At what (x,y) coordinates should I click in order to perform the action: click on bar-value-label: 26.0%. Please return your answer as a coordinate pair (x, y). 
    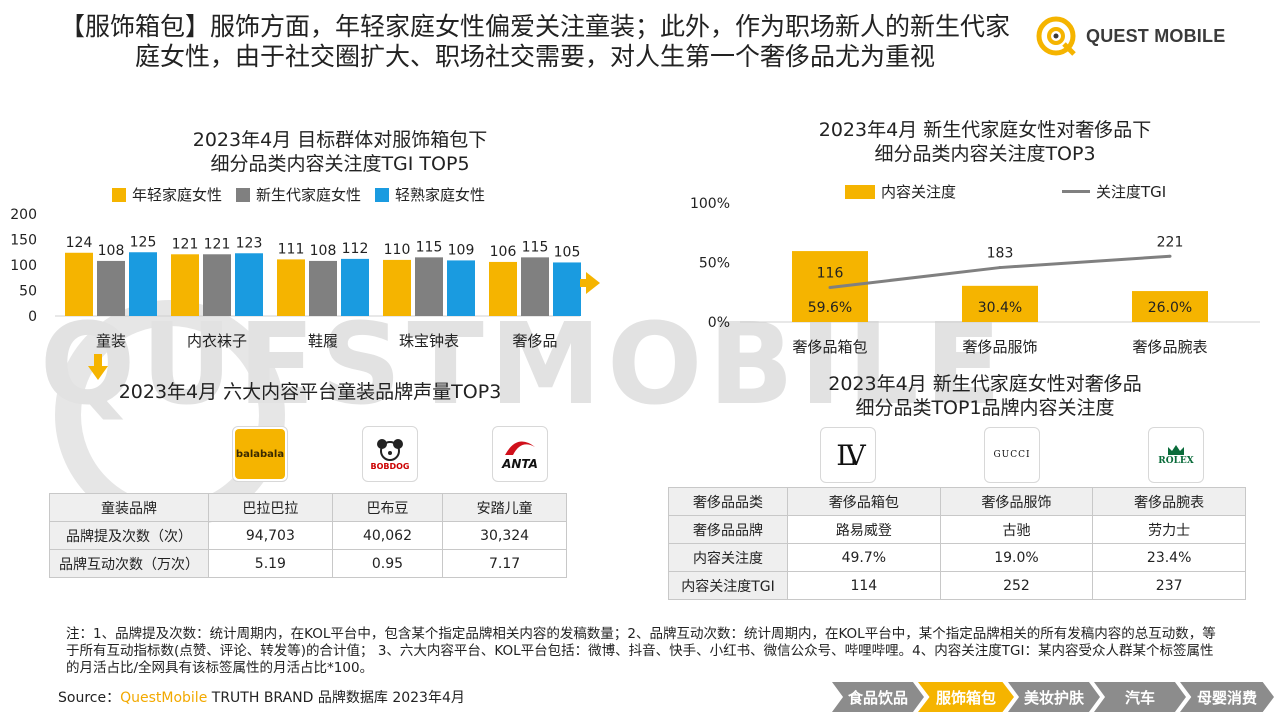
    Looking at the image, I should click on (1170, 308).